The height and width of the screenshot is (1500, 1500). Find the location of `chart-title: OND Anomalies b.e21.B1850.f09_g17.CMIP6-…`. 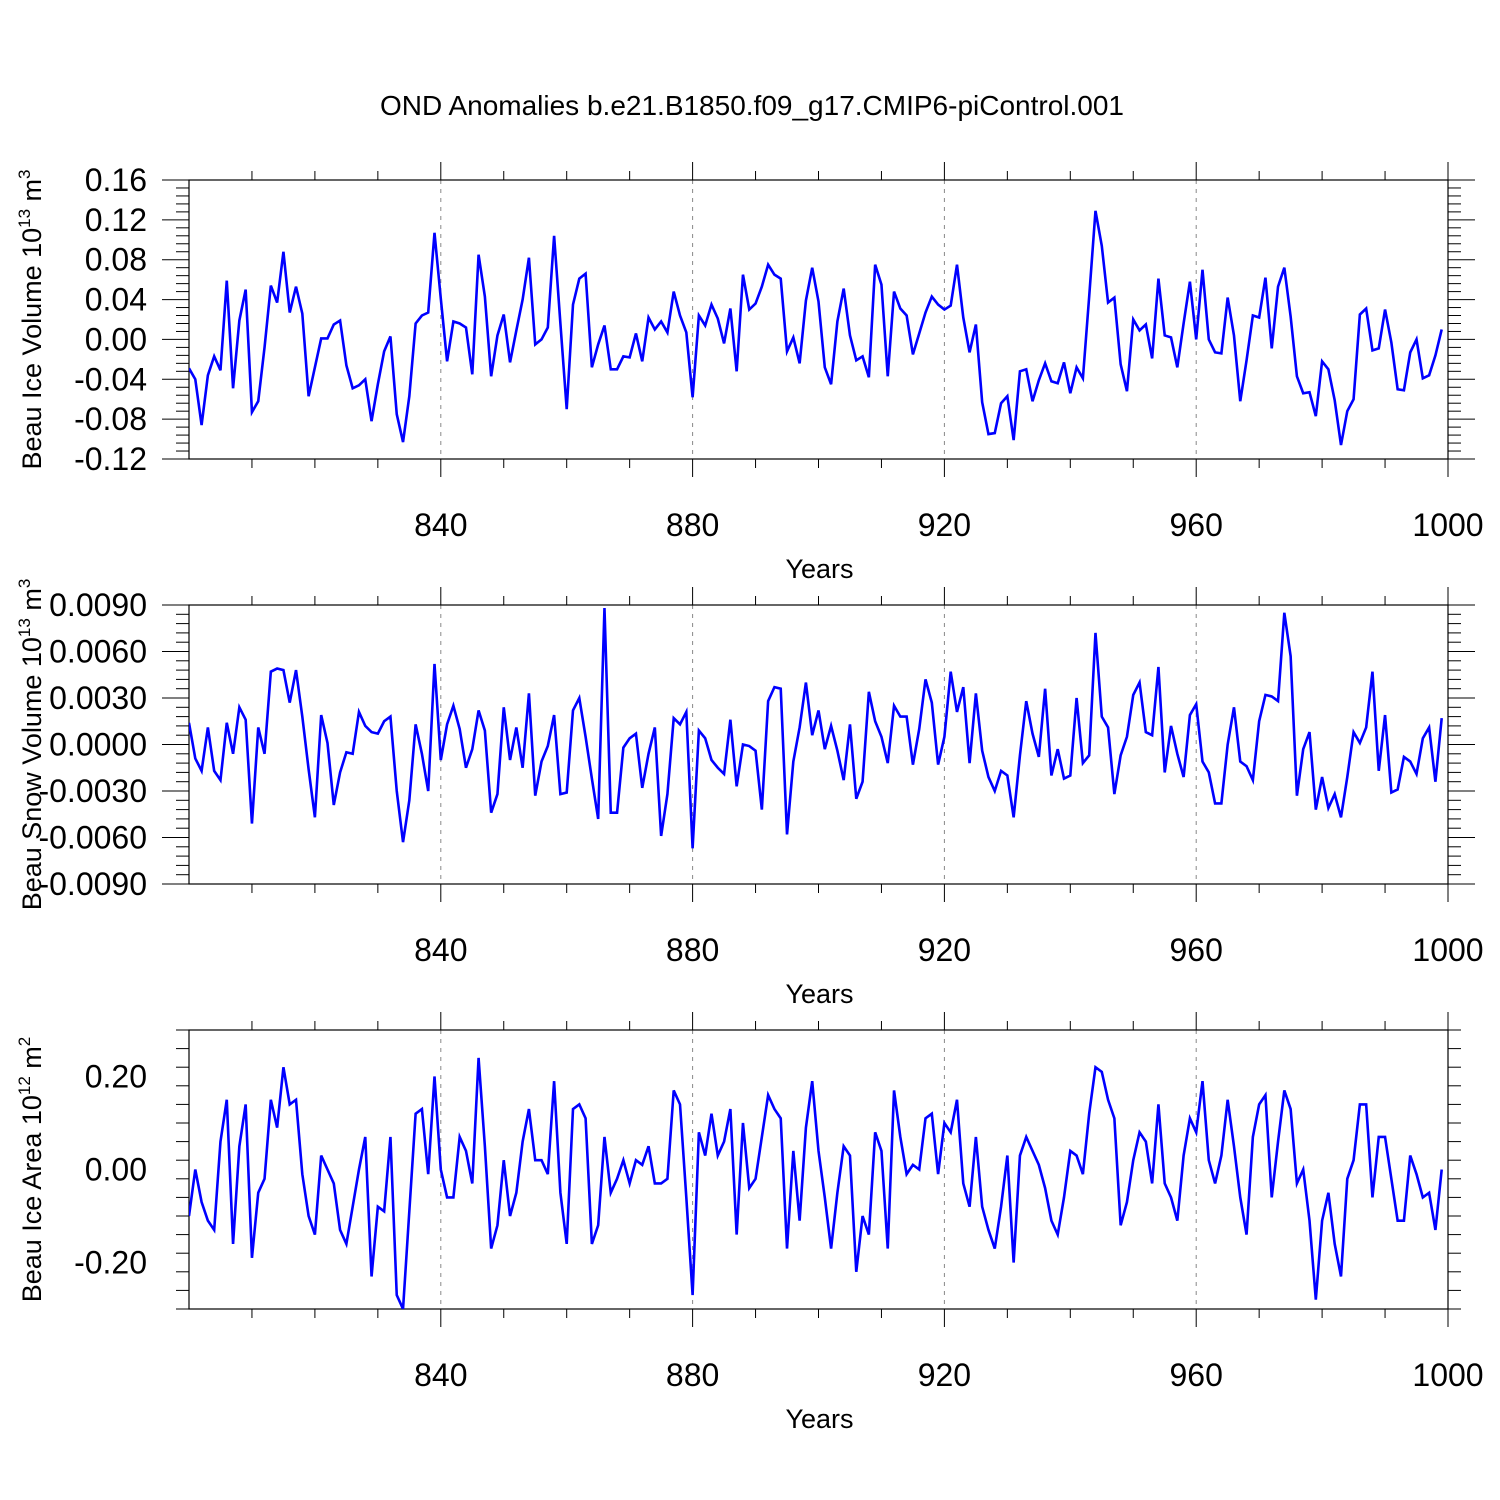

chart-title: OND Anomalies b.e21.B1850.f09_g17.CMIP6-… is located at coordinates (752, 105).